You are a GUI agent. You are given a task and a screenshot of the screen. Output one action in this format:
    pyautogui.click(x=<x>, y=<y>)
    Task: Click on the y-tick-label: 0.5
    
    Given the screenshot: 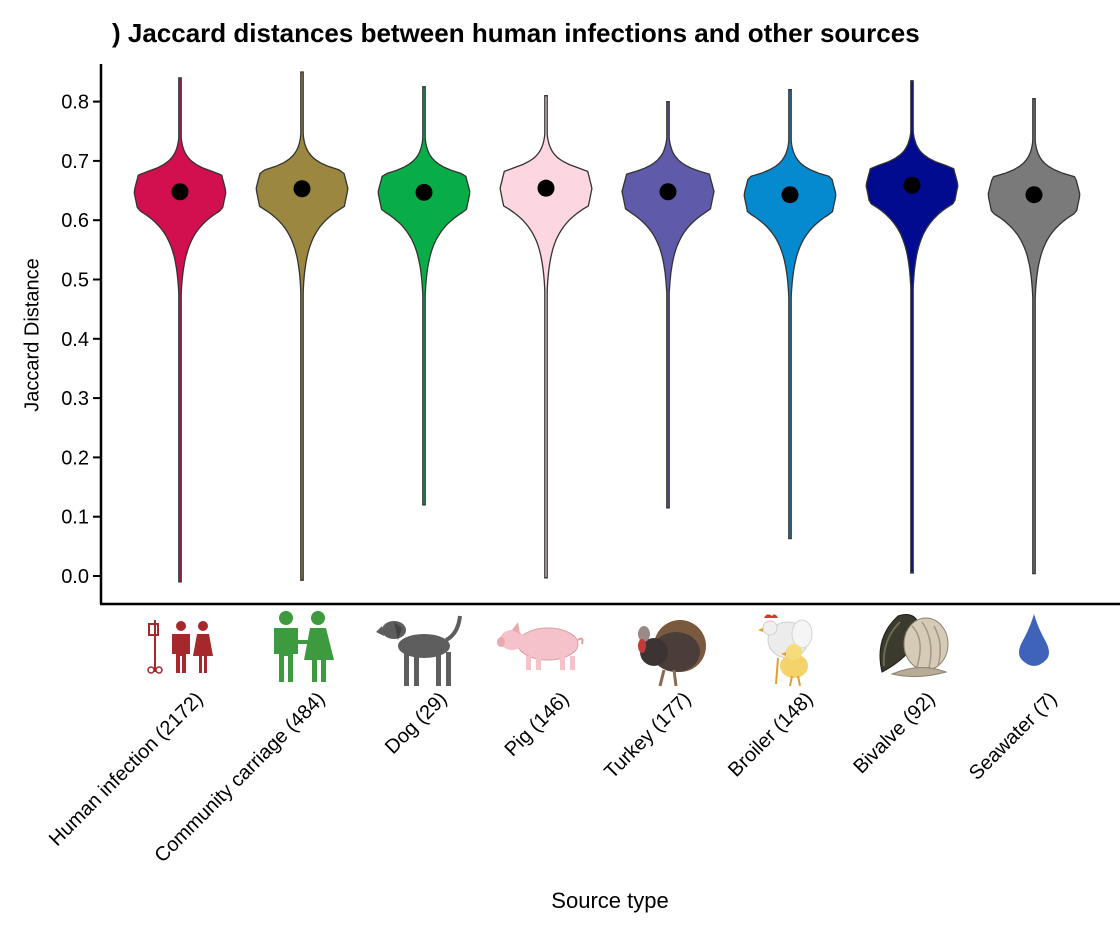 What is the action you would take?
    pyautogui.click(x=75, y=281)
    